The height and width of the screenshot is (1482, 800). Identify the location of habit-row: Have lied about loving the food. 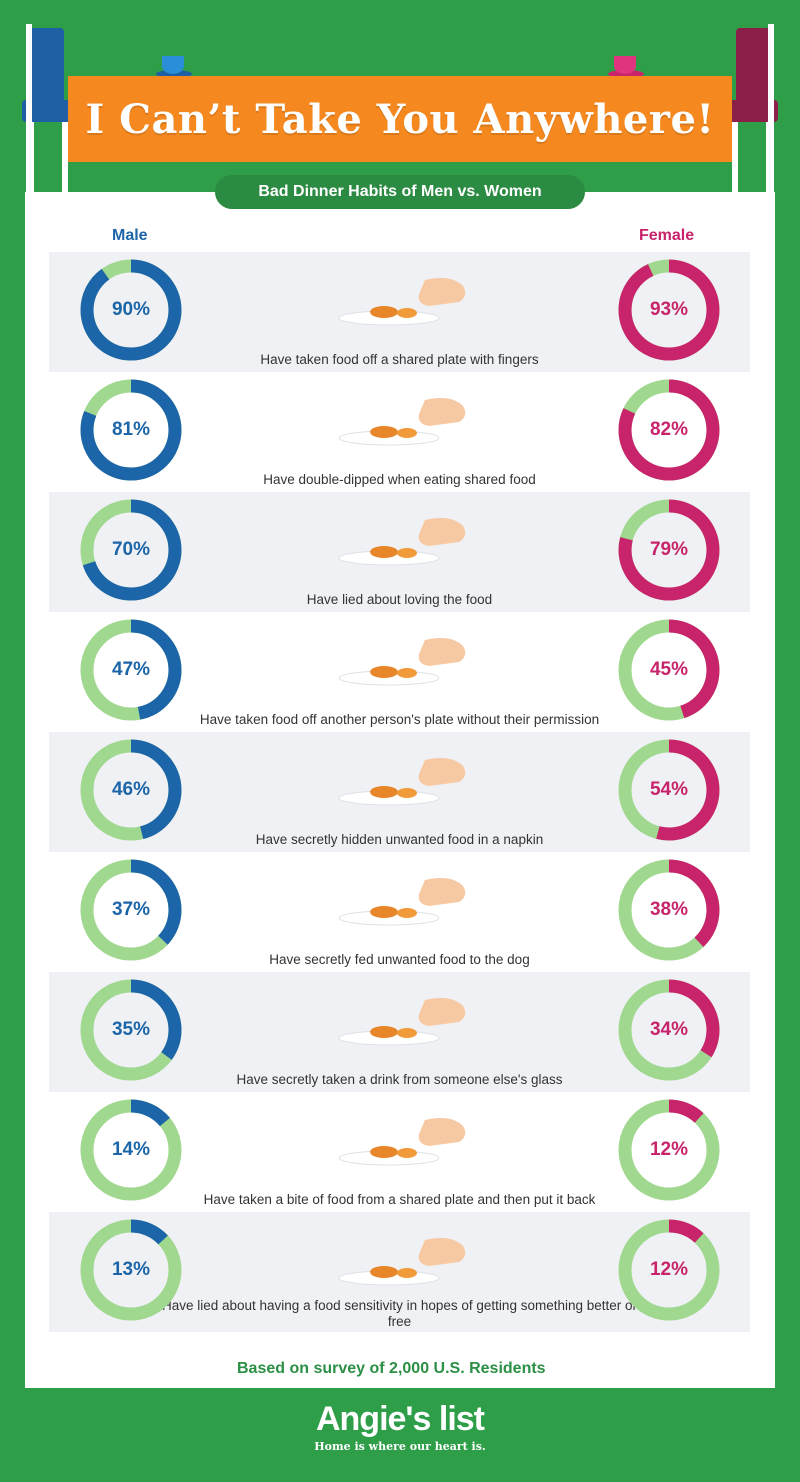
(399, 552).